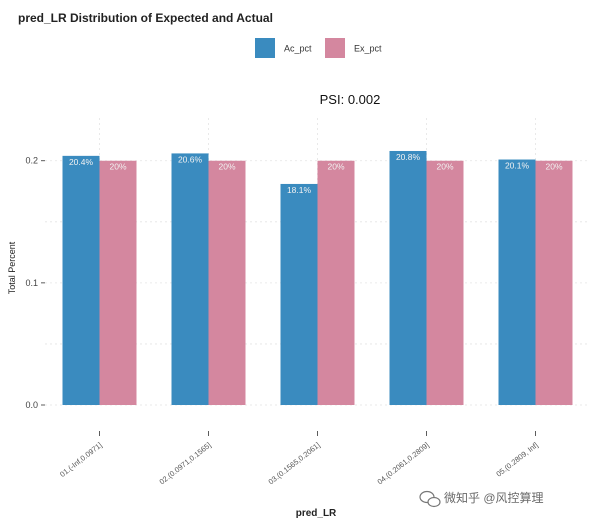 The width and height of the screenshot is (600, 532). Describe the element at coordinates (31, 161) in the screenshot. I see `y-tick-label: 0.2` at that location.